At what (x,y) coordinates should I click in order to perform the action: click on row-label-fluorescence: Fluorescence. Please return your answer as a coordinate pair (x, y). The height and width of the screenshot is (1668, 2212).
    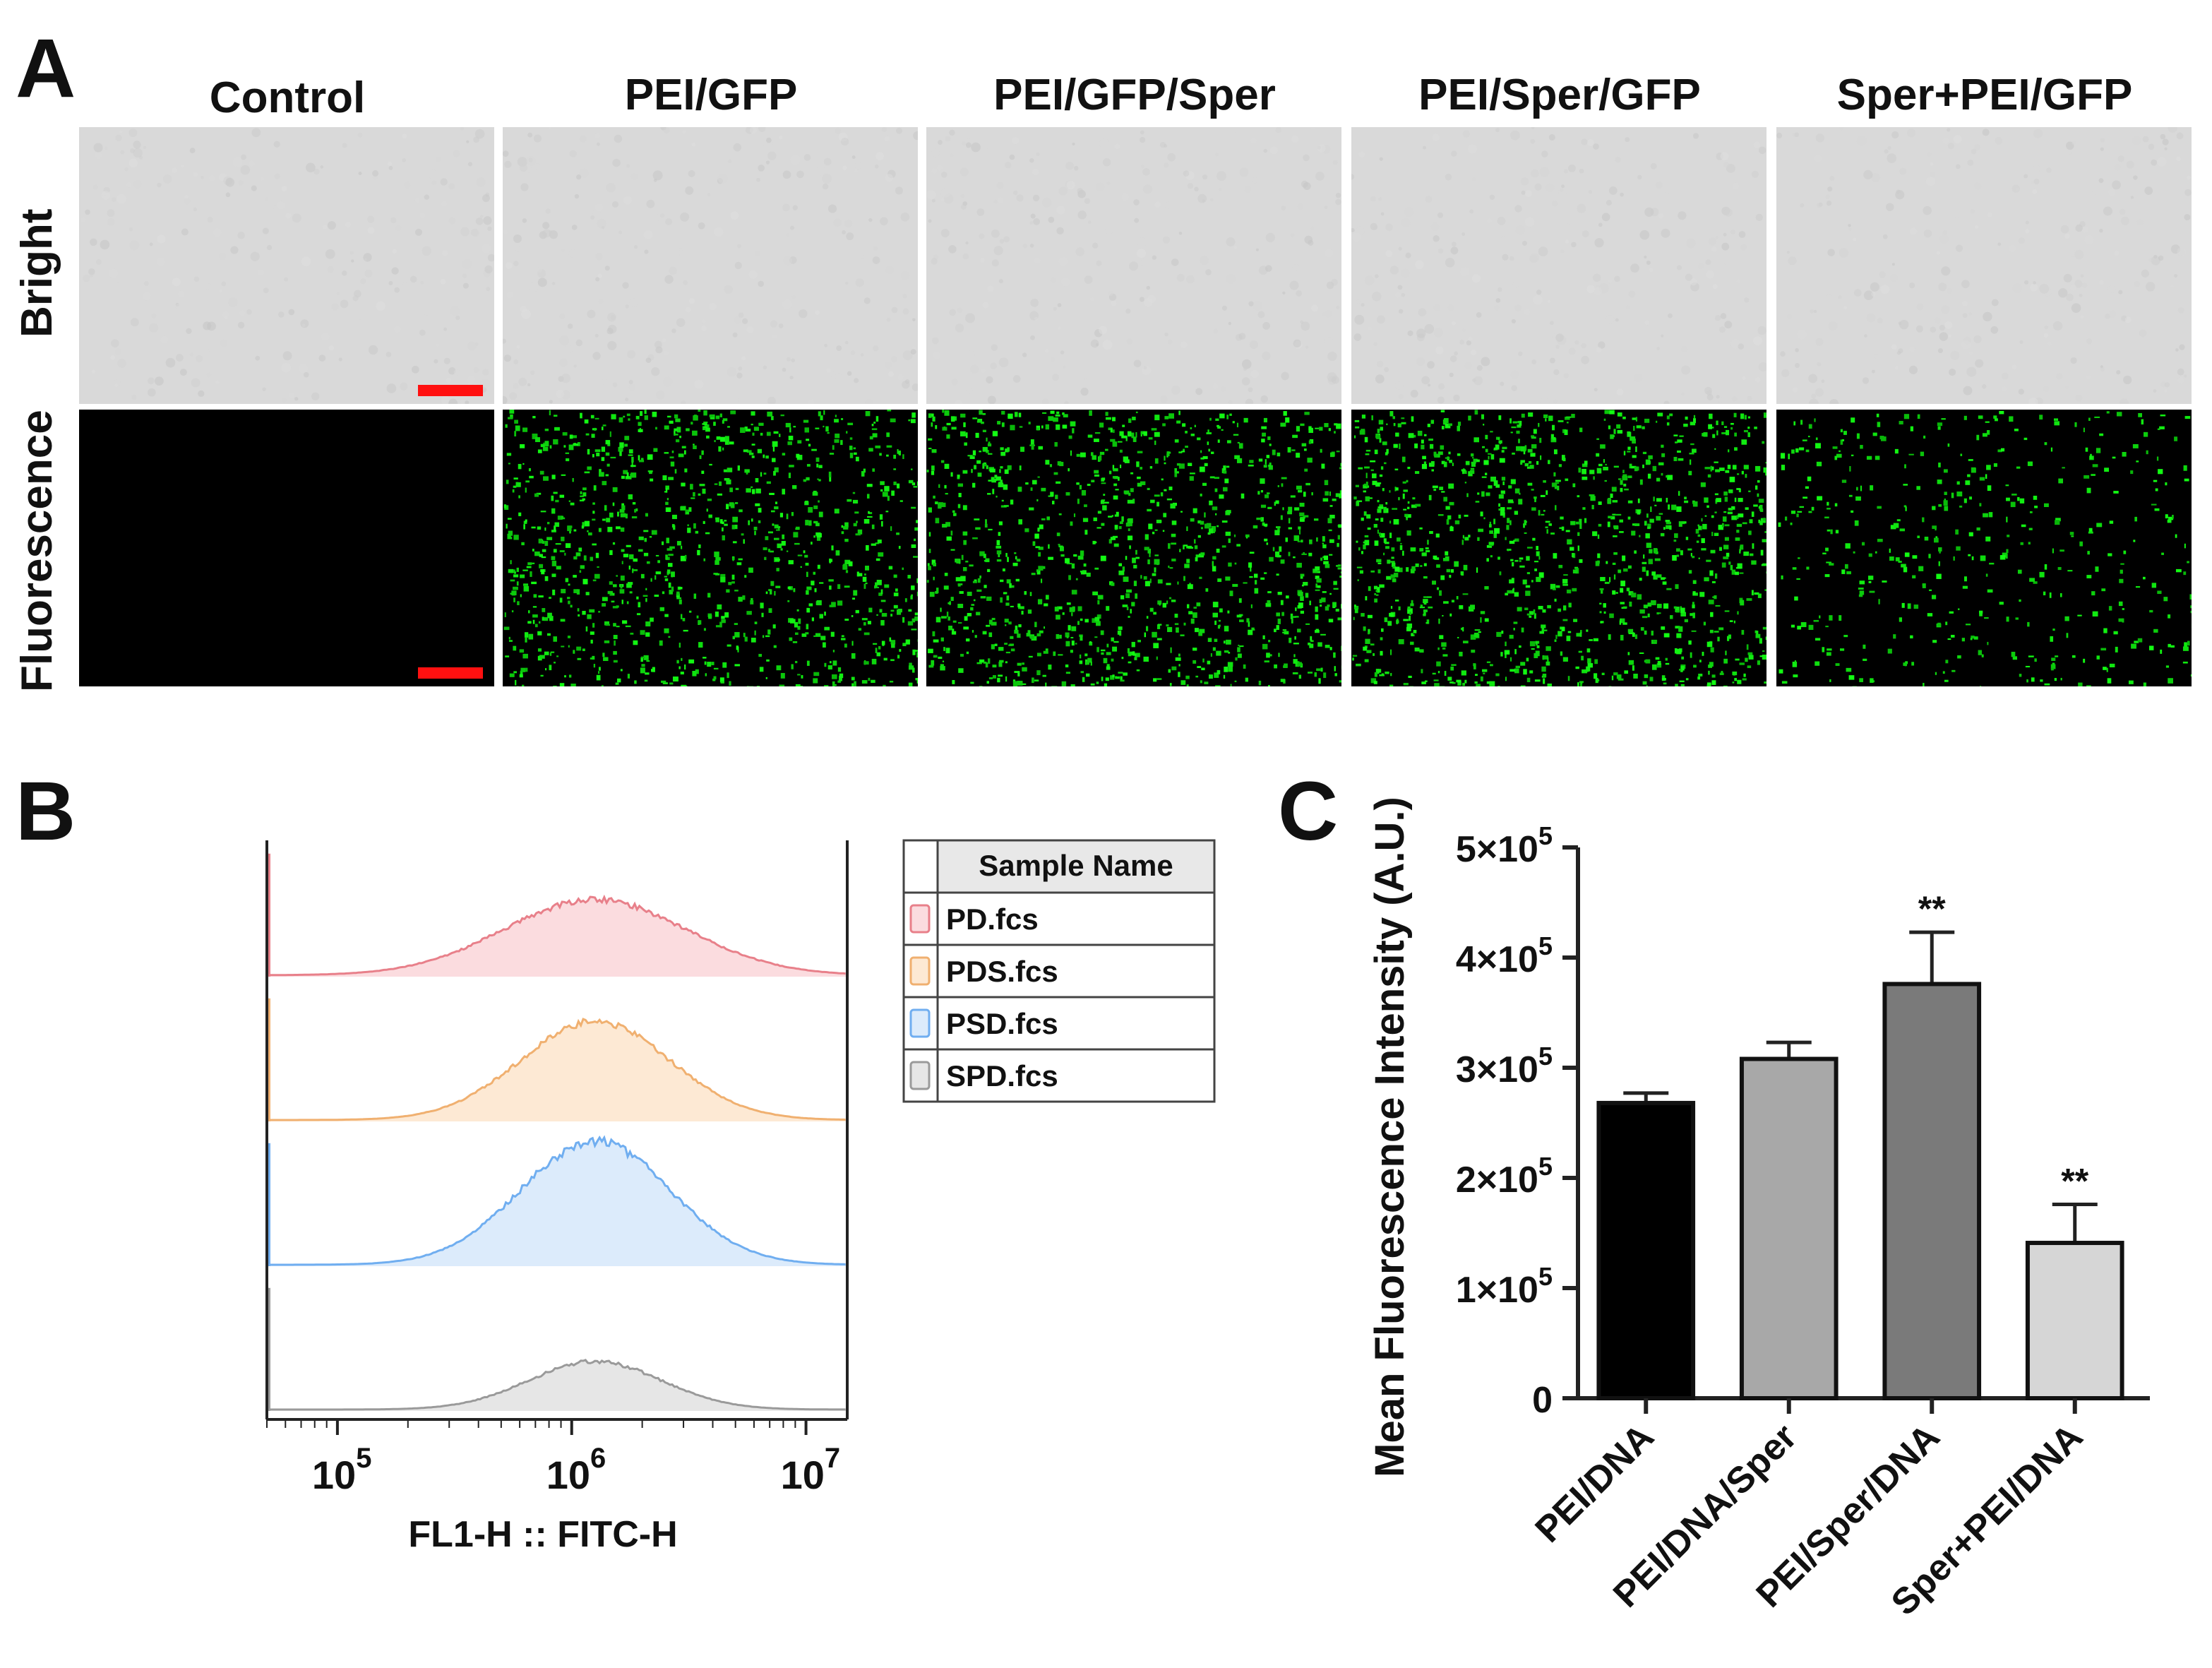
    Looking at the image, I should click on (37, 551).